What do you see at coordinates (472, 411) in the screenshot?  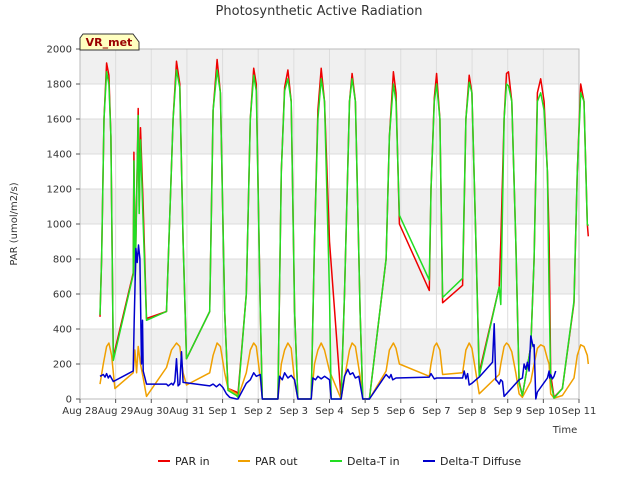 I see `x-tick-label: Sep 8` at bounding box center [472, 411].